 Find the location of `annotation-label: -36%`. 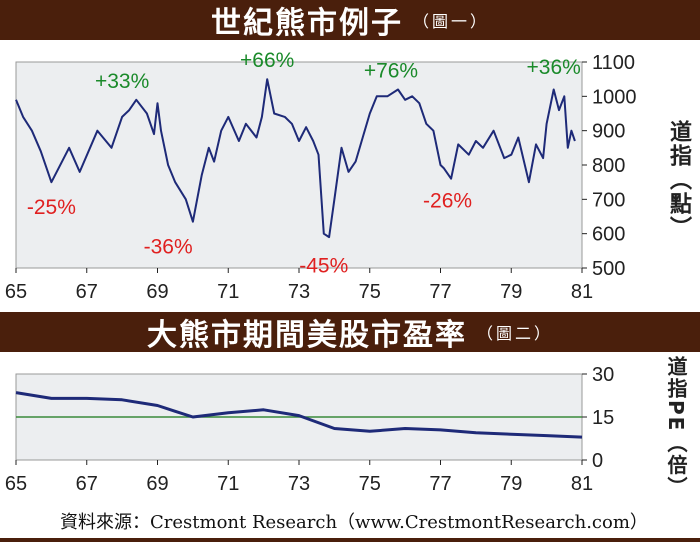

annotation-label: -36% is located at coordinates (168, 247).